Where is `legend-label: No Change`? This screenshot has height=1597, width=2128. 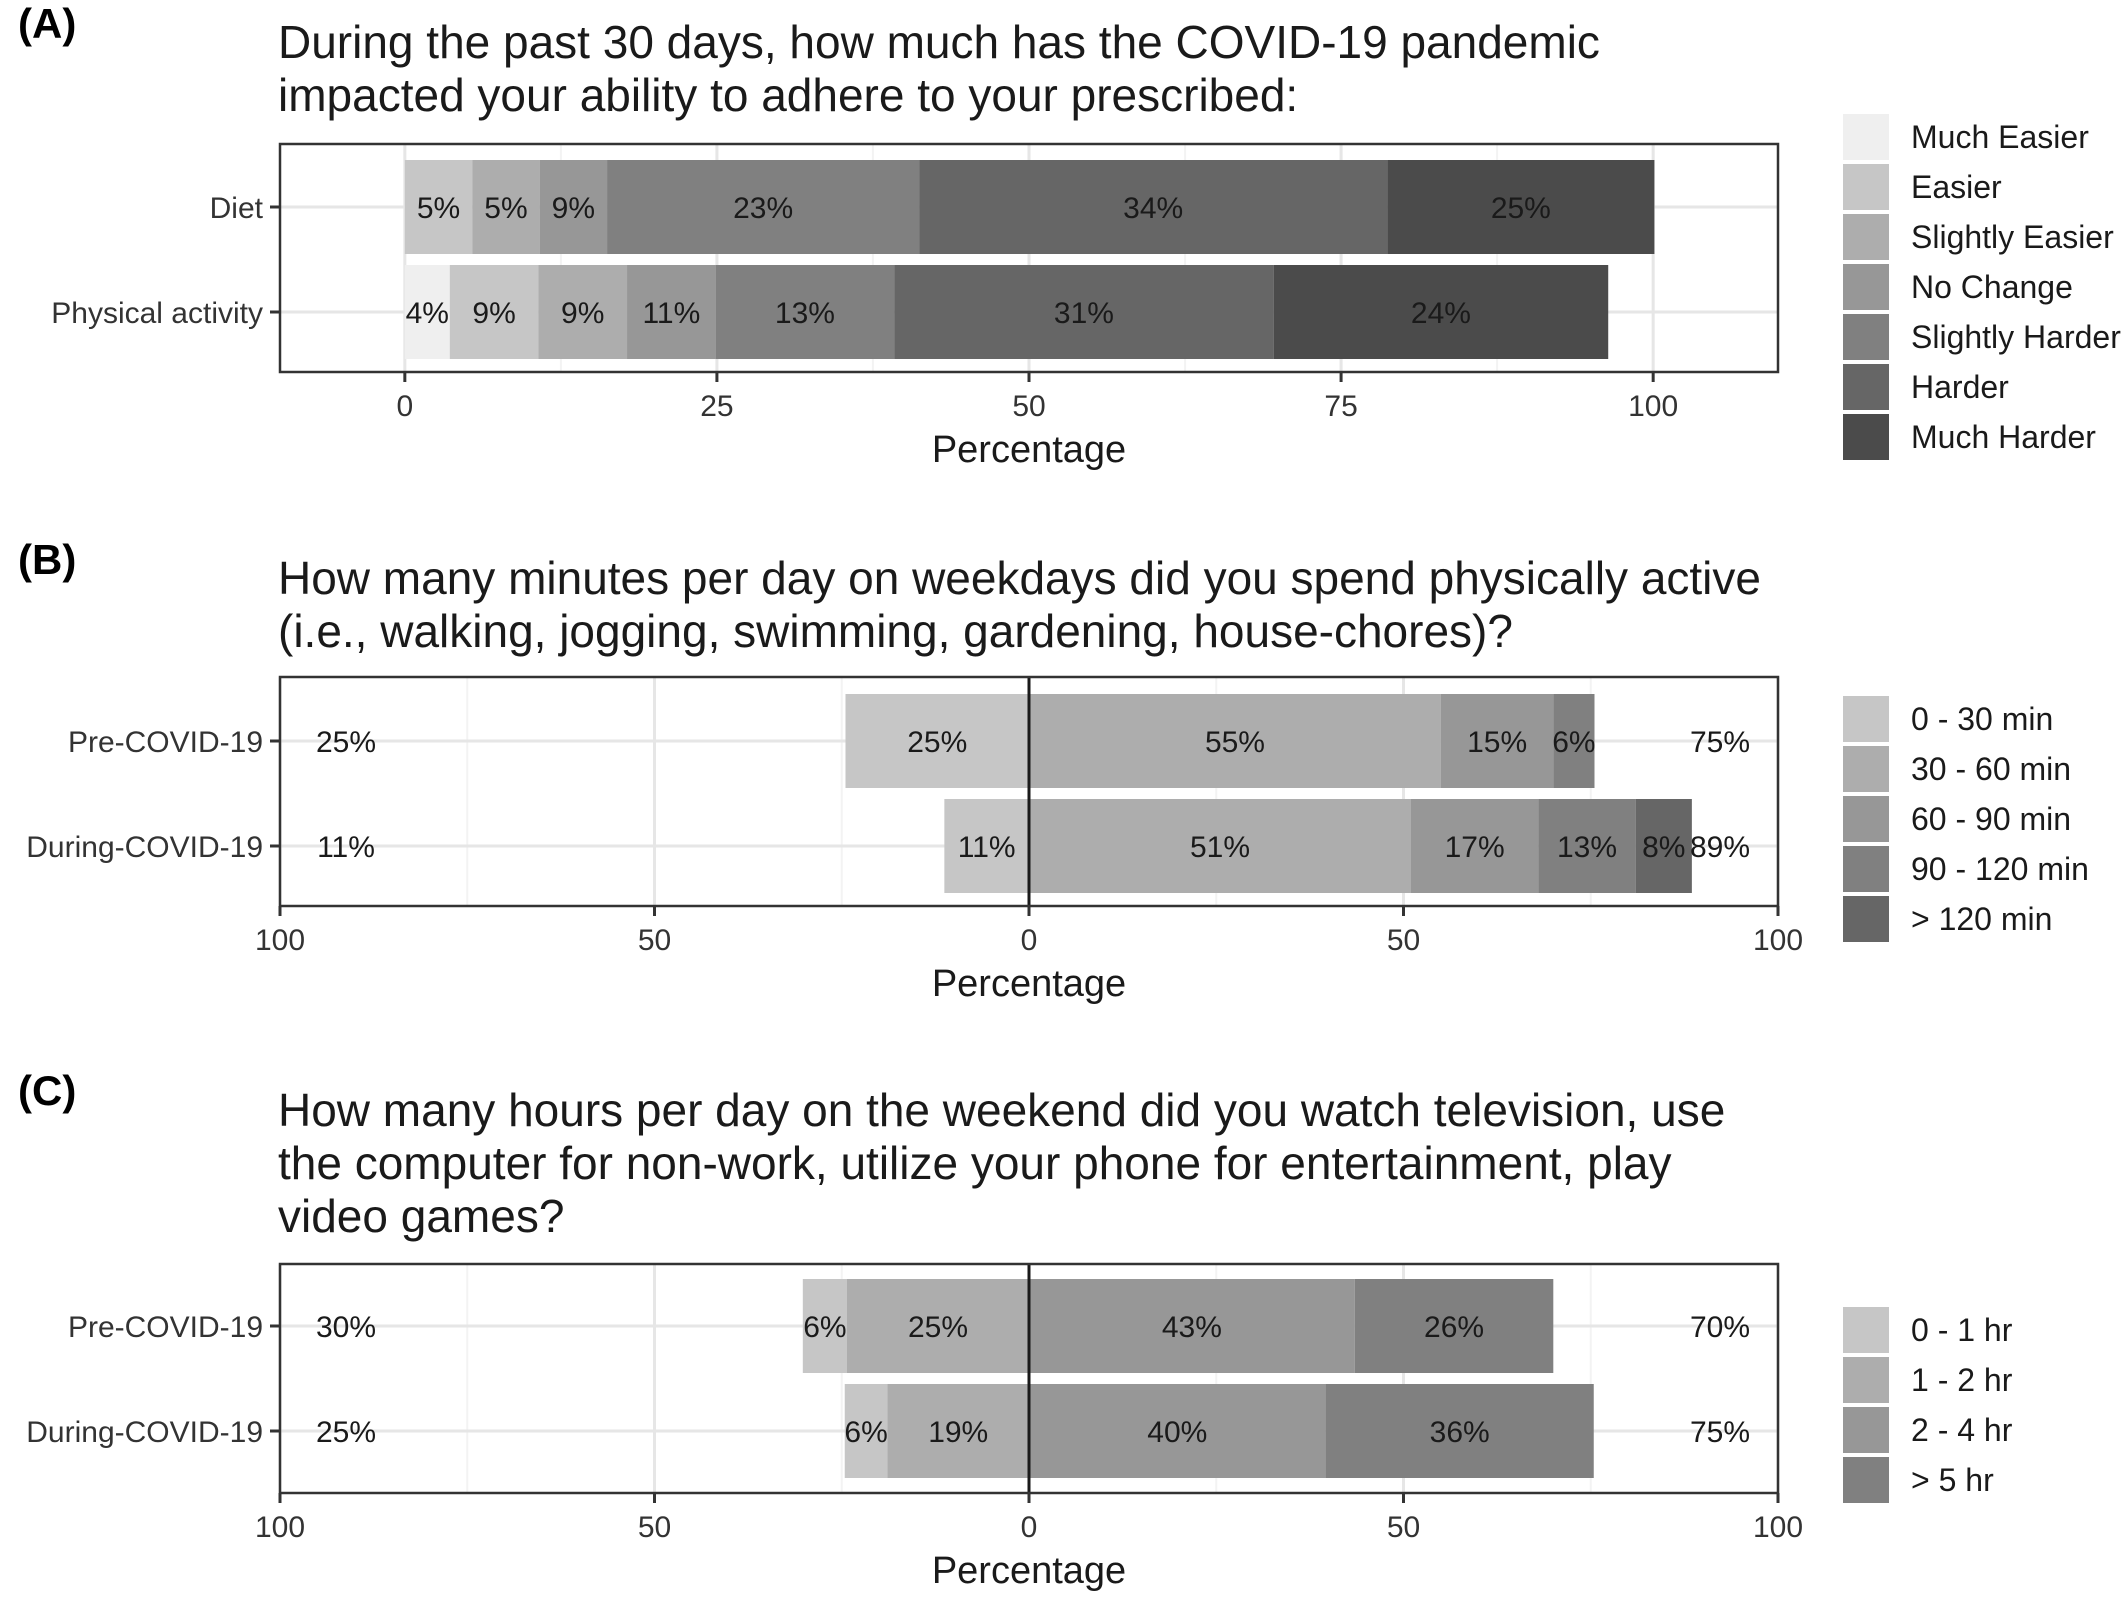 legend-label: No Change is located at coordinates (1992, 287).